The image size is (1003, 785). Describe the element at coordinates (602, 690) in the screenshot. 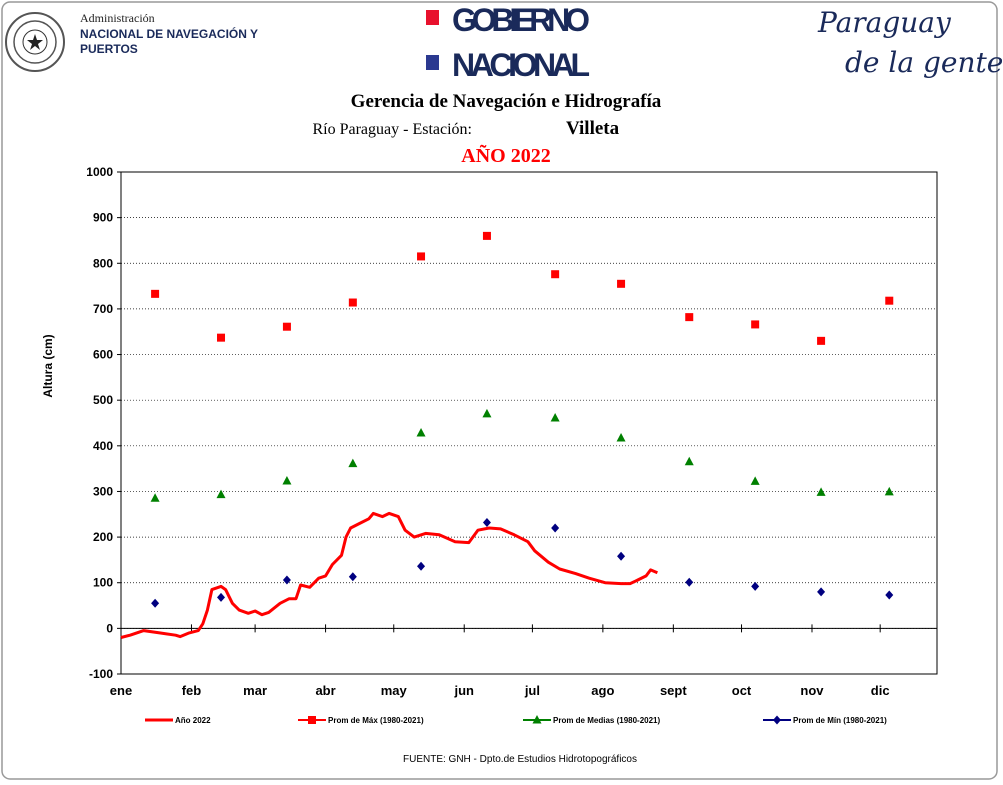

I see `x-tick-label: ago` at that location.